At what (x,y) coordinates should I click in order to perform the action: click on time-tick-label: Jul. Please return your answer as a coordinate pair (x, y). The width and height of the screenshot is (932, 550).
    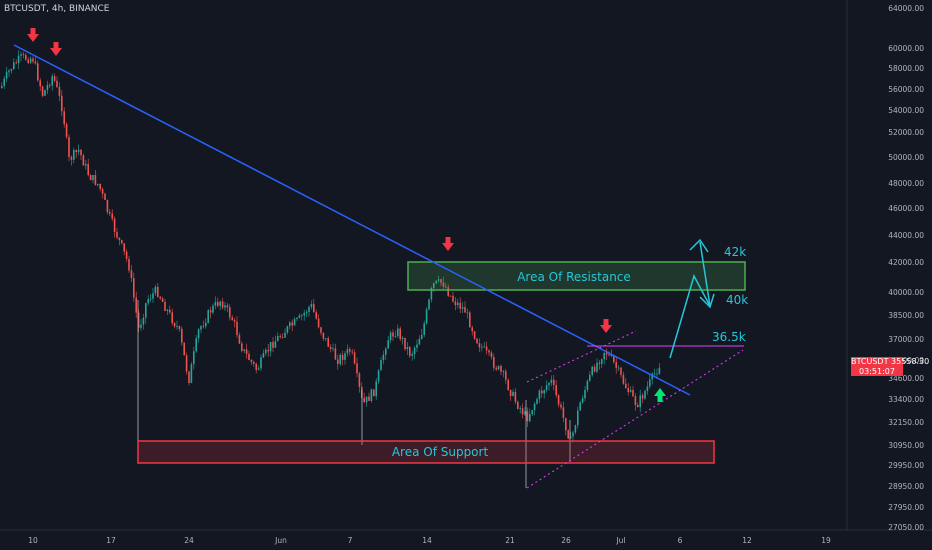
    Looking at the image, I should click on (620, 540).